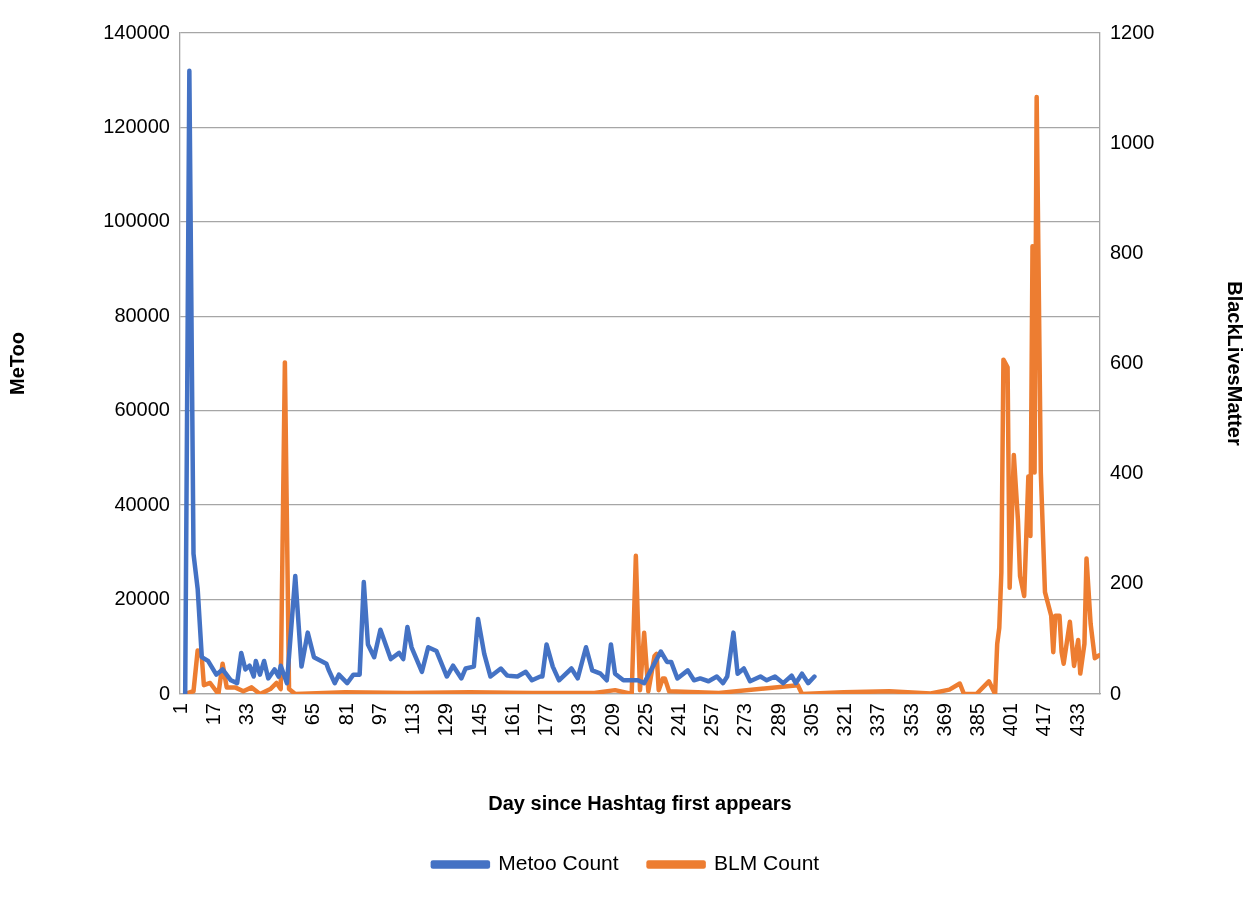 The image size is (1252, 905). What do you see at coordinates (312, 714) in the screenshot?
I see `x-tick-label: 65` at bounding box center [312, 714].